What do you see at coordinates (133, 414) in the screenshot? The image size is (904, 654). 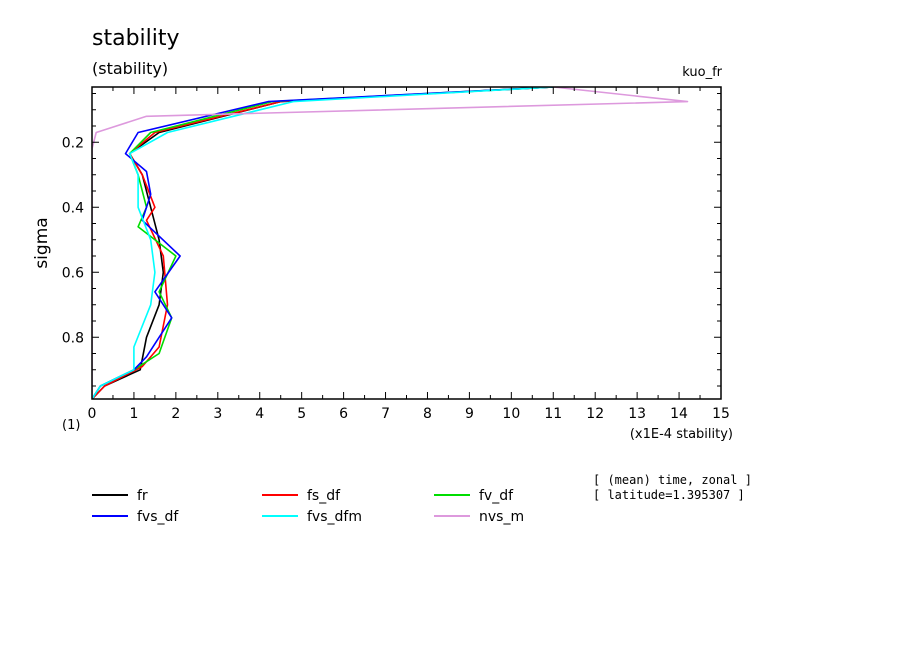 I see `x-tick-label: 1` at bounding box center [133, 414].